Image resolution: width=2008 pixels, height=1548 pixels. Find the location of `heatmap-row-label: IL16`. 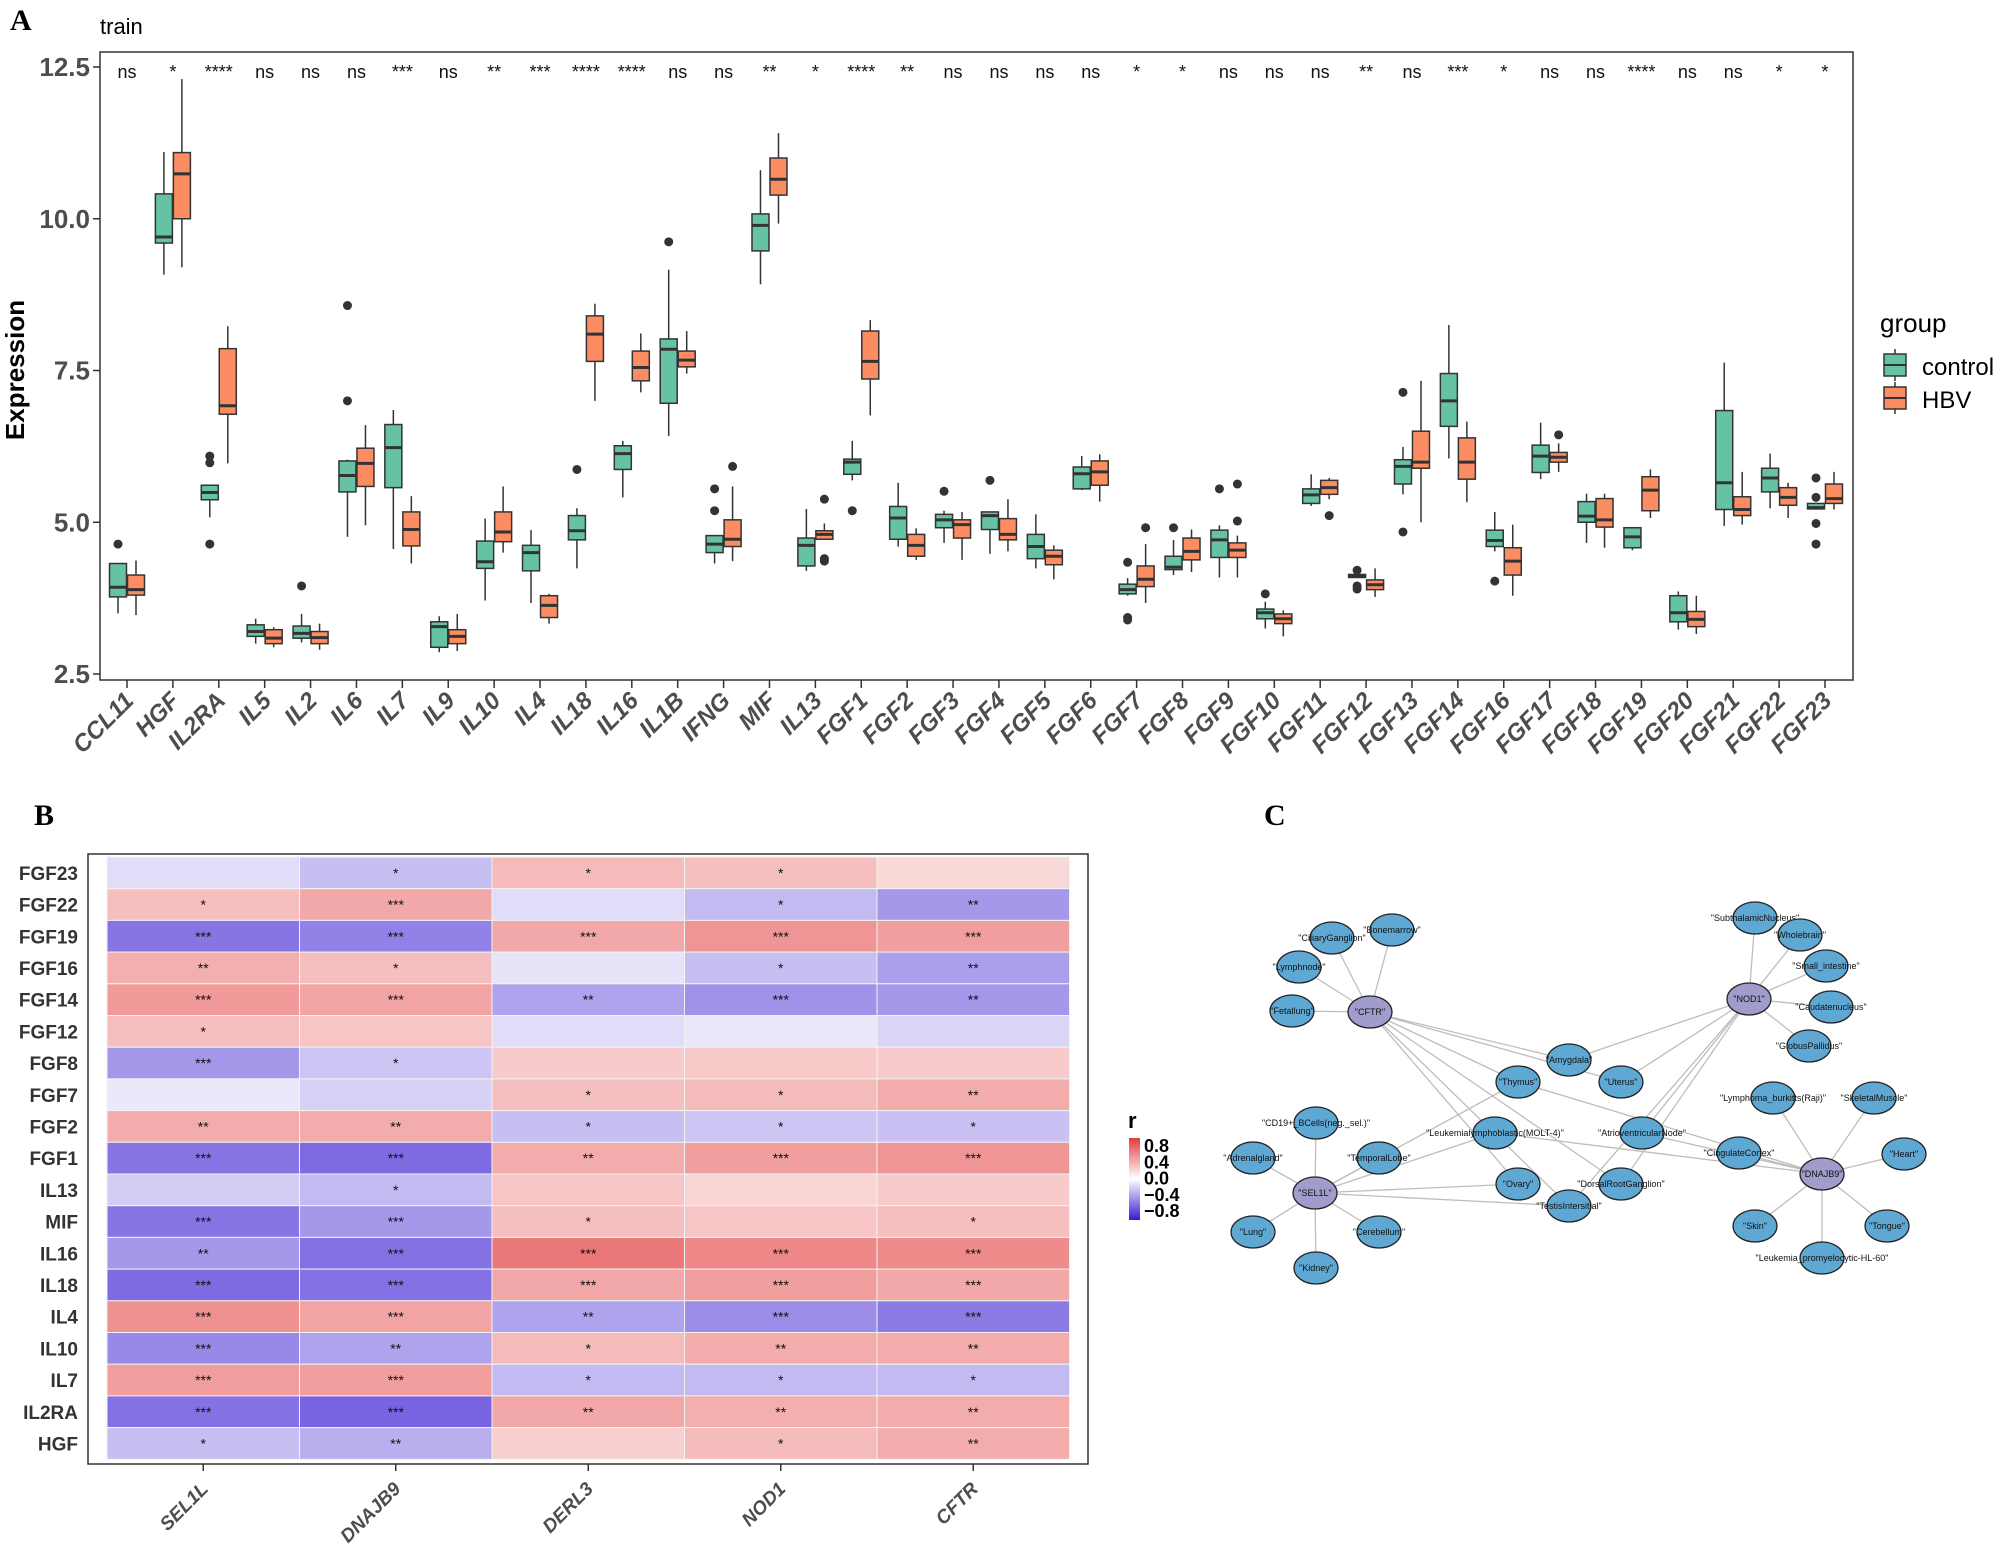

heatmap-row-label: IL16 is located at coordinates (59, 1254).